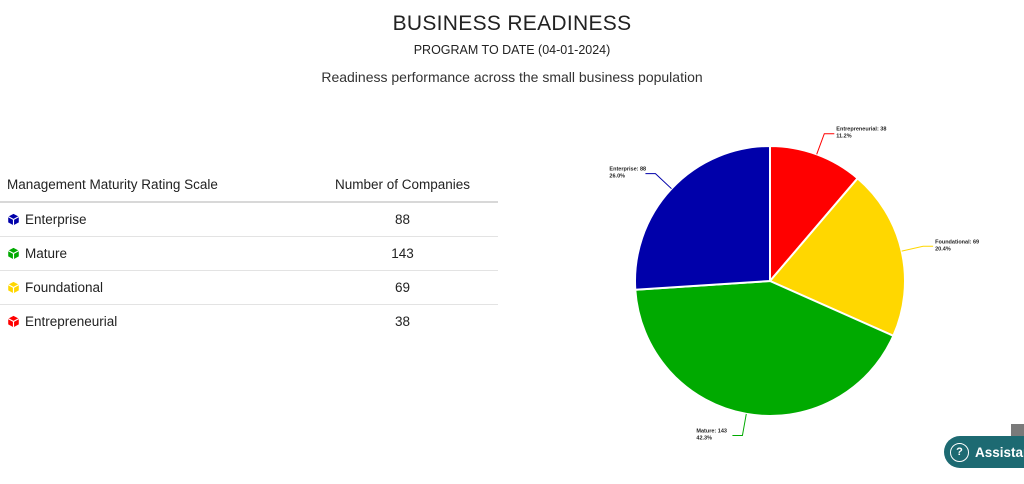  What do you see at coordinates (711, 432) in the screenshot?
I see `slice-label-mature: Mature: 143` at bounding box center [711, 432].